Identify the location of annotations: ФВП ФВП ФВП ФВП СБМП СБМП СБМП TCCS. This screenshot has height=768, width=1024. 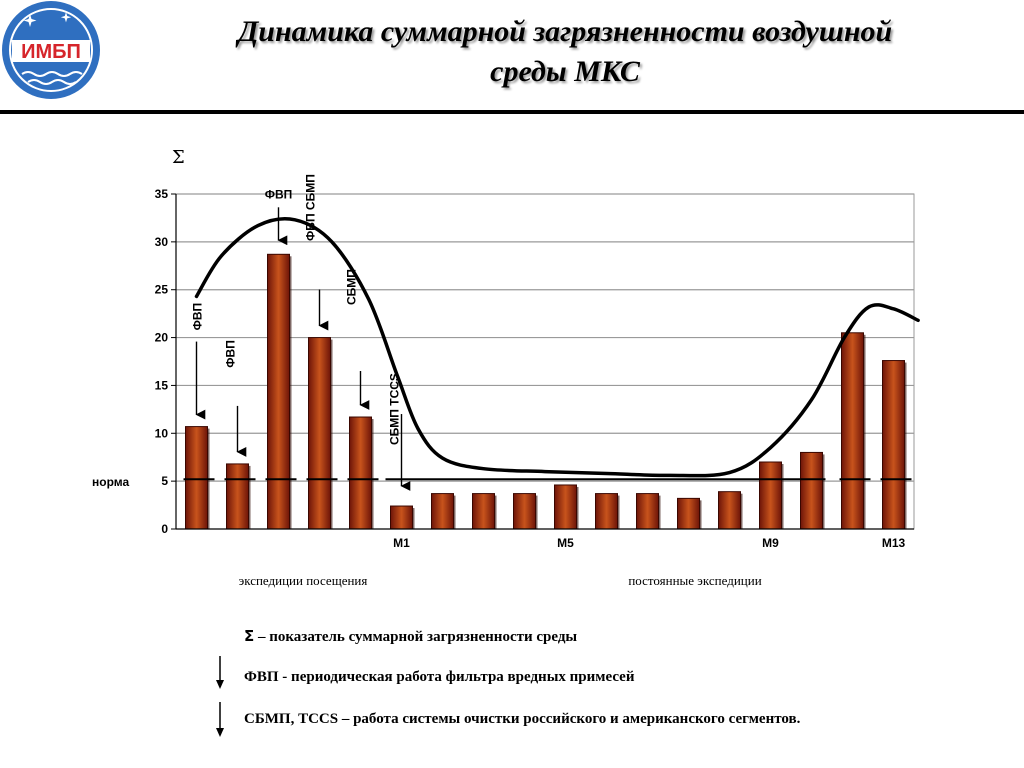
(301, 332).